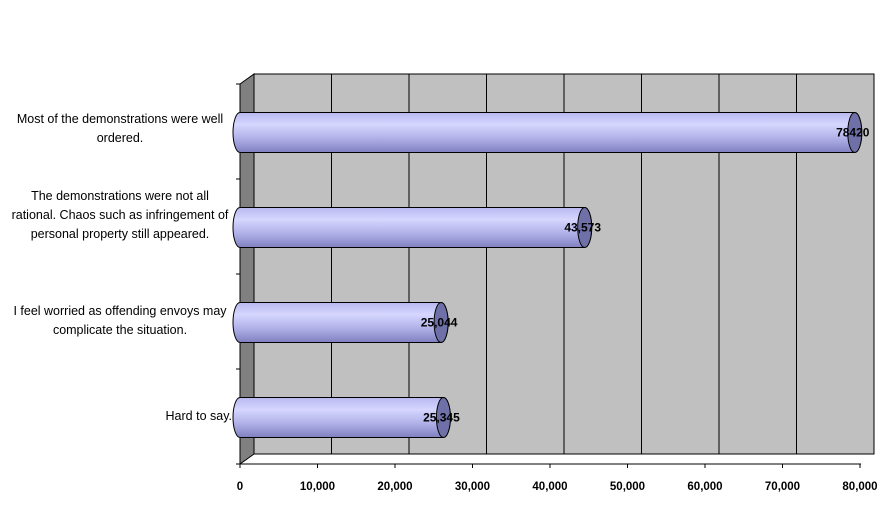 The image size is (890, 520). I want to click on data-label: 25,044, so click(439, 323).